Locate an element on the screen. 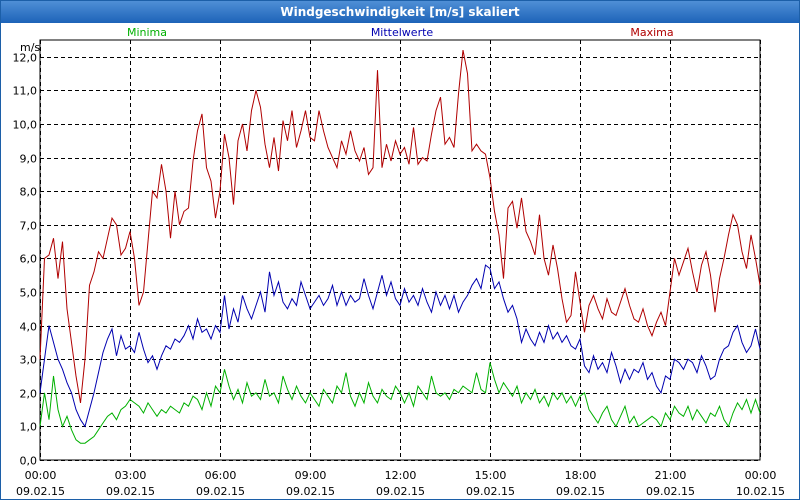 This screenshot has width=800, height=500. x-tick-time: 15:00 is located at coordinates (491, 475).